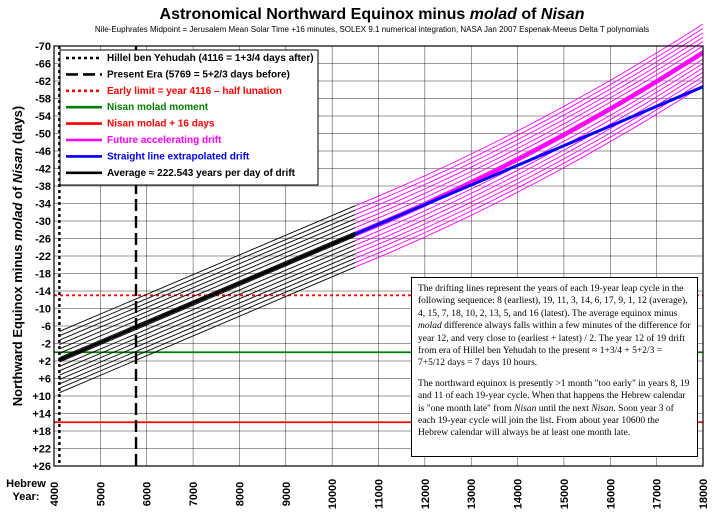 The image size is (713, 513). Describe the element at coordinates (43, 152) in the screenshot. I see `y-tick-label: -46` at that location.